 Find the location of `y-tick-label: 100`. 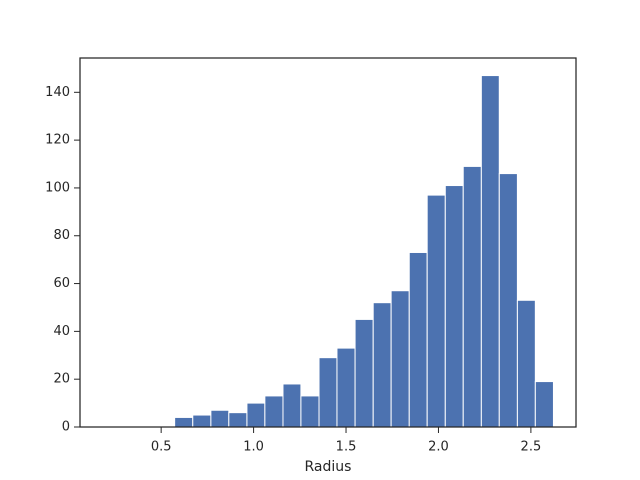

y-tick-label: 100 is located at coordinates (57, 187).